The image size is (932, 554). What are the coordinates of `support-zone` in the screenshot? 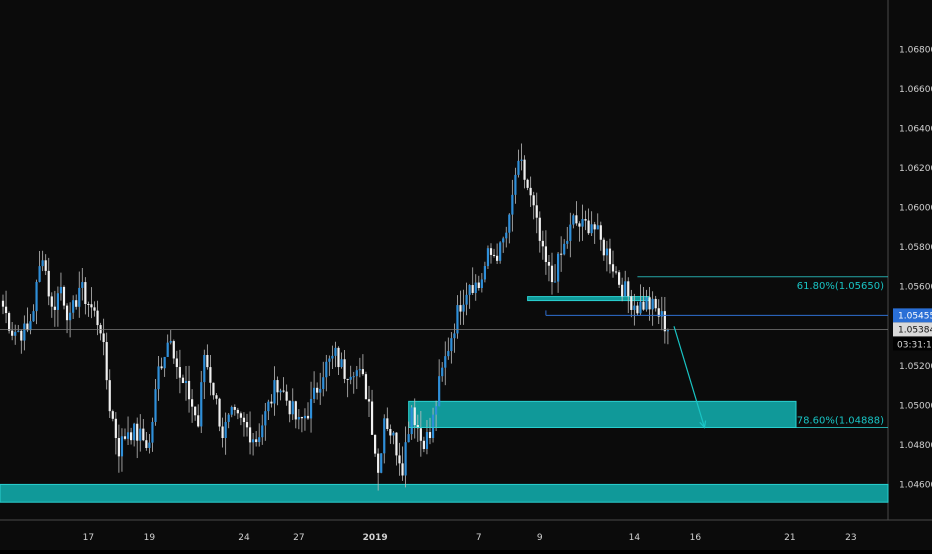 It's located at (444, 493).